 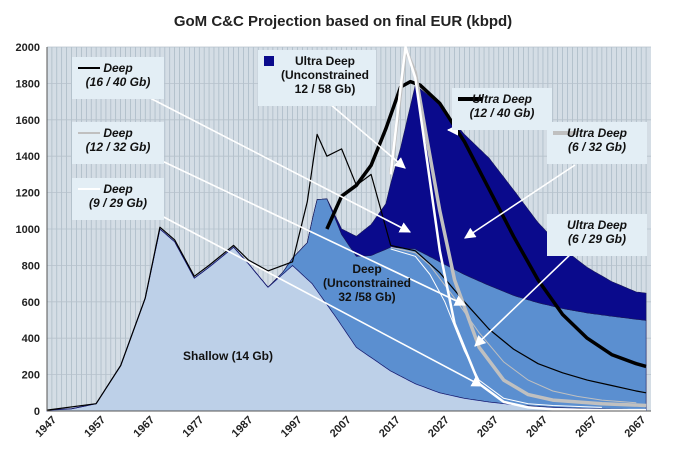 I want to click on x-tick-label: 1997, so click(x=292, y=427).